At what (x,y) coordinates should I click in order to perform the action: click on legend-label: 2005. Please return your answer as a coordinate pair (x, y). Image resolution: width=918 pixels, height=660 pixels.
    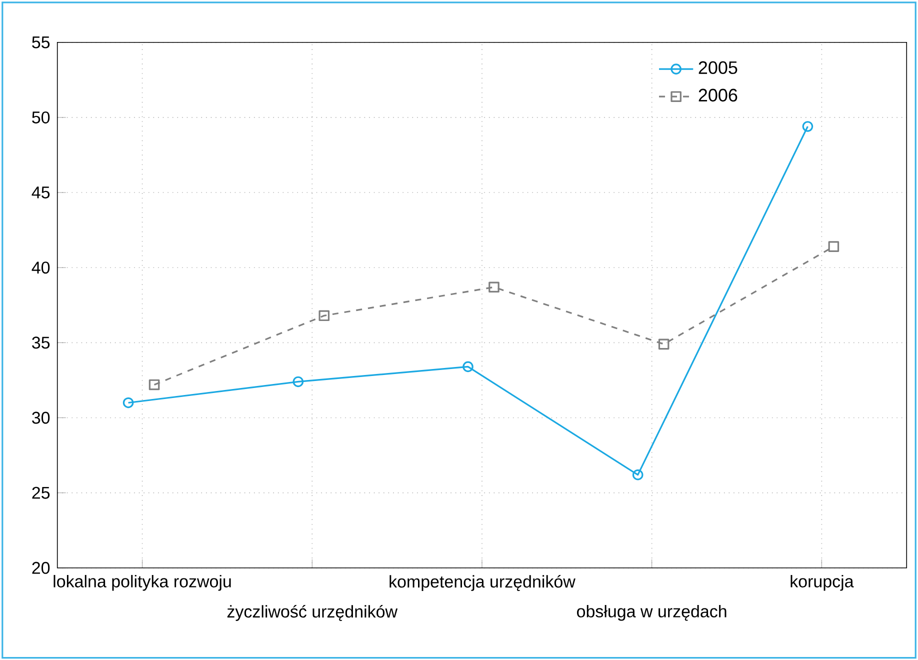
    Looking at the image, I should click on (718, 67).